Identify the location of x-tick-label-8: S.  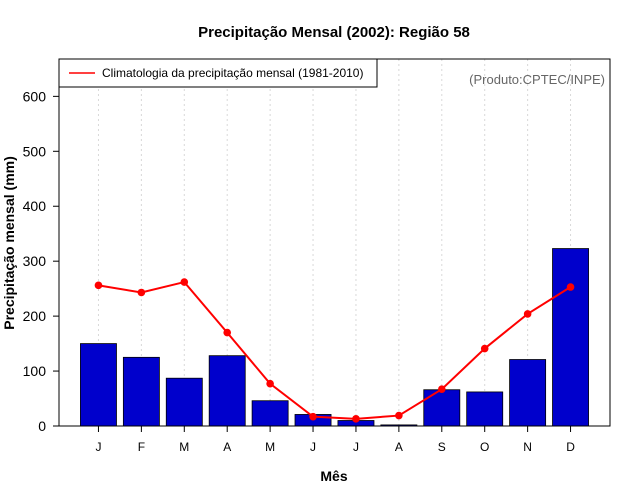
(442, 447).